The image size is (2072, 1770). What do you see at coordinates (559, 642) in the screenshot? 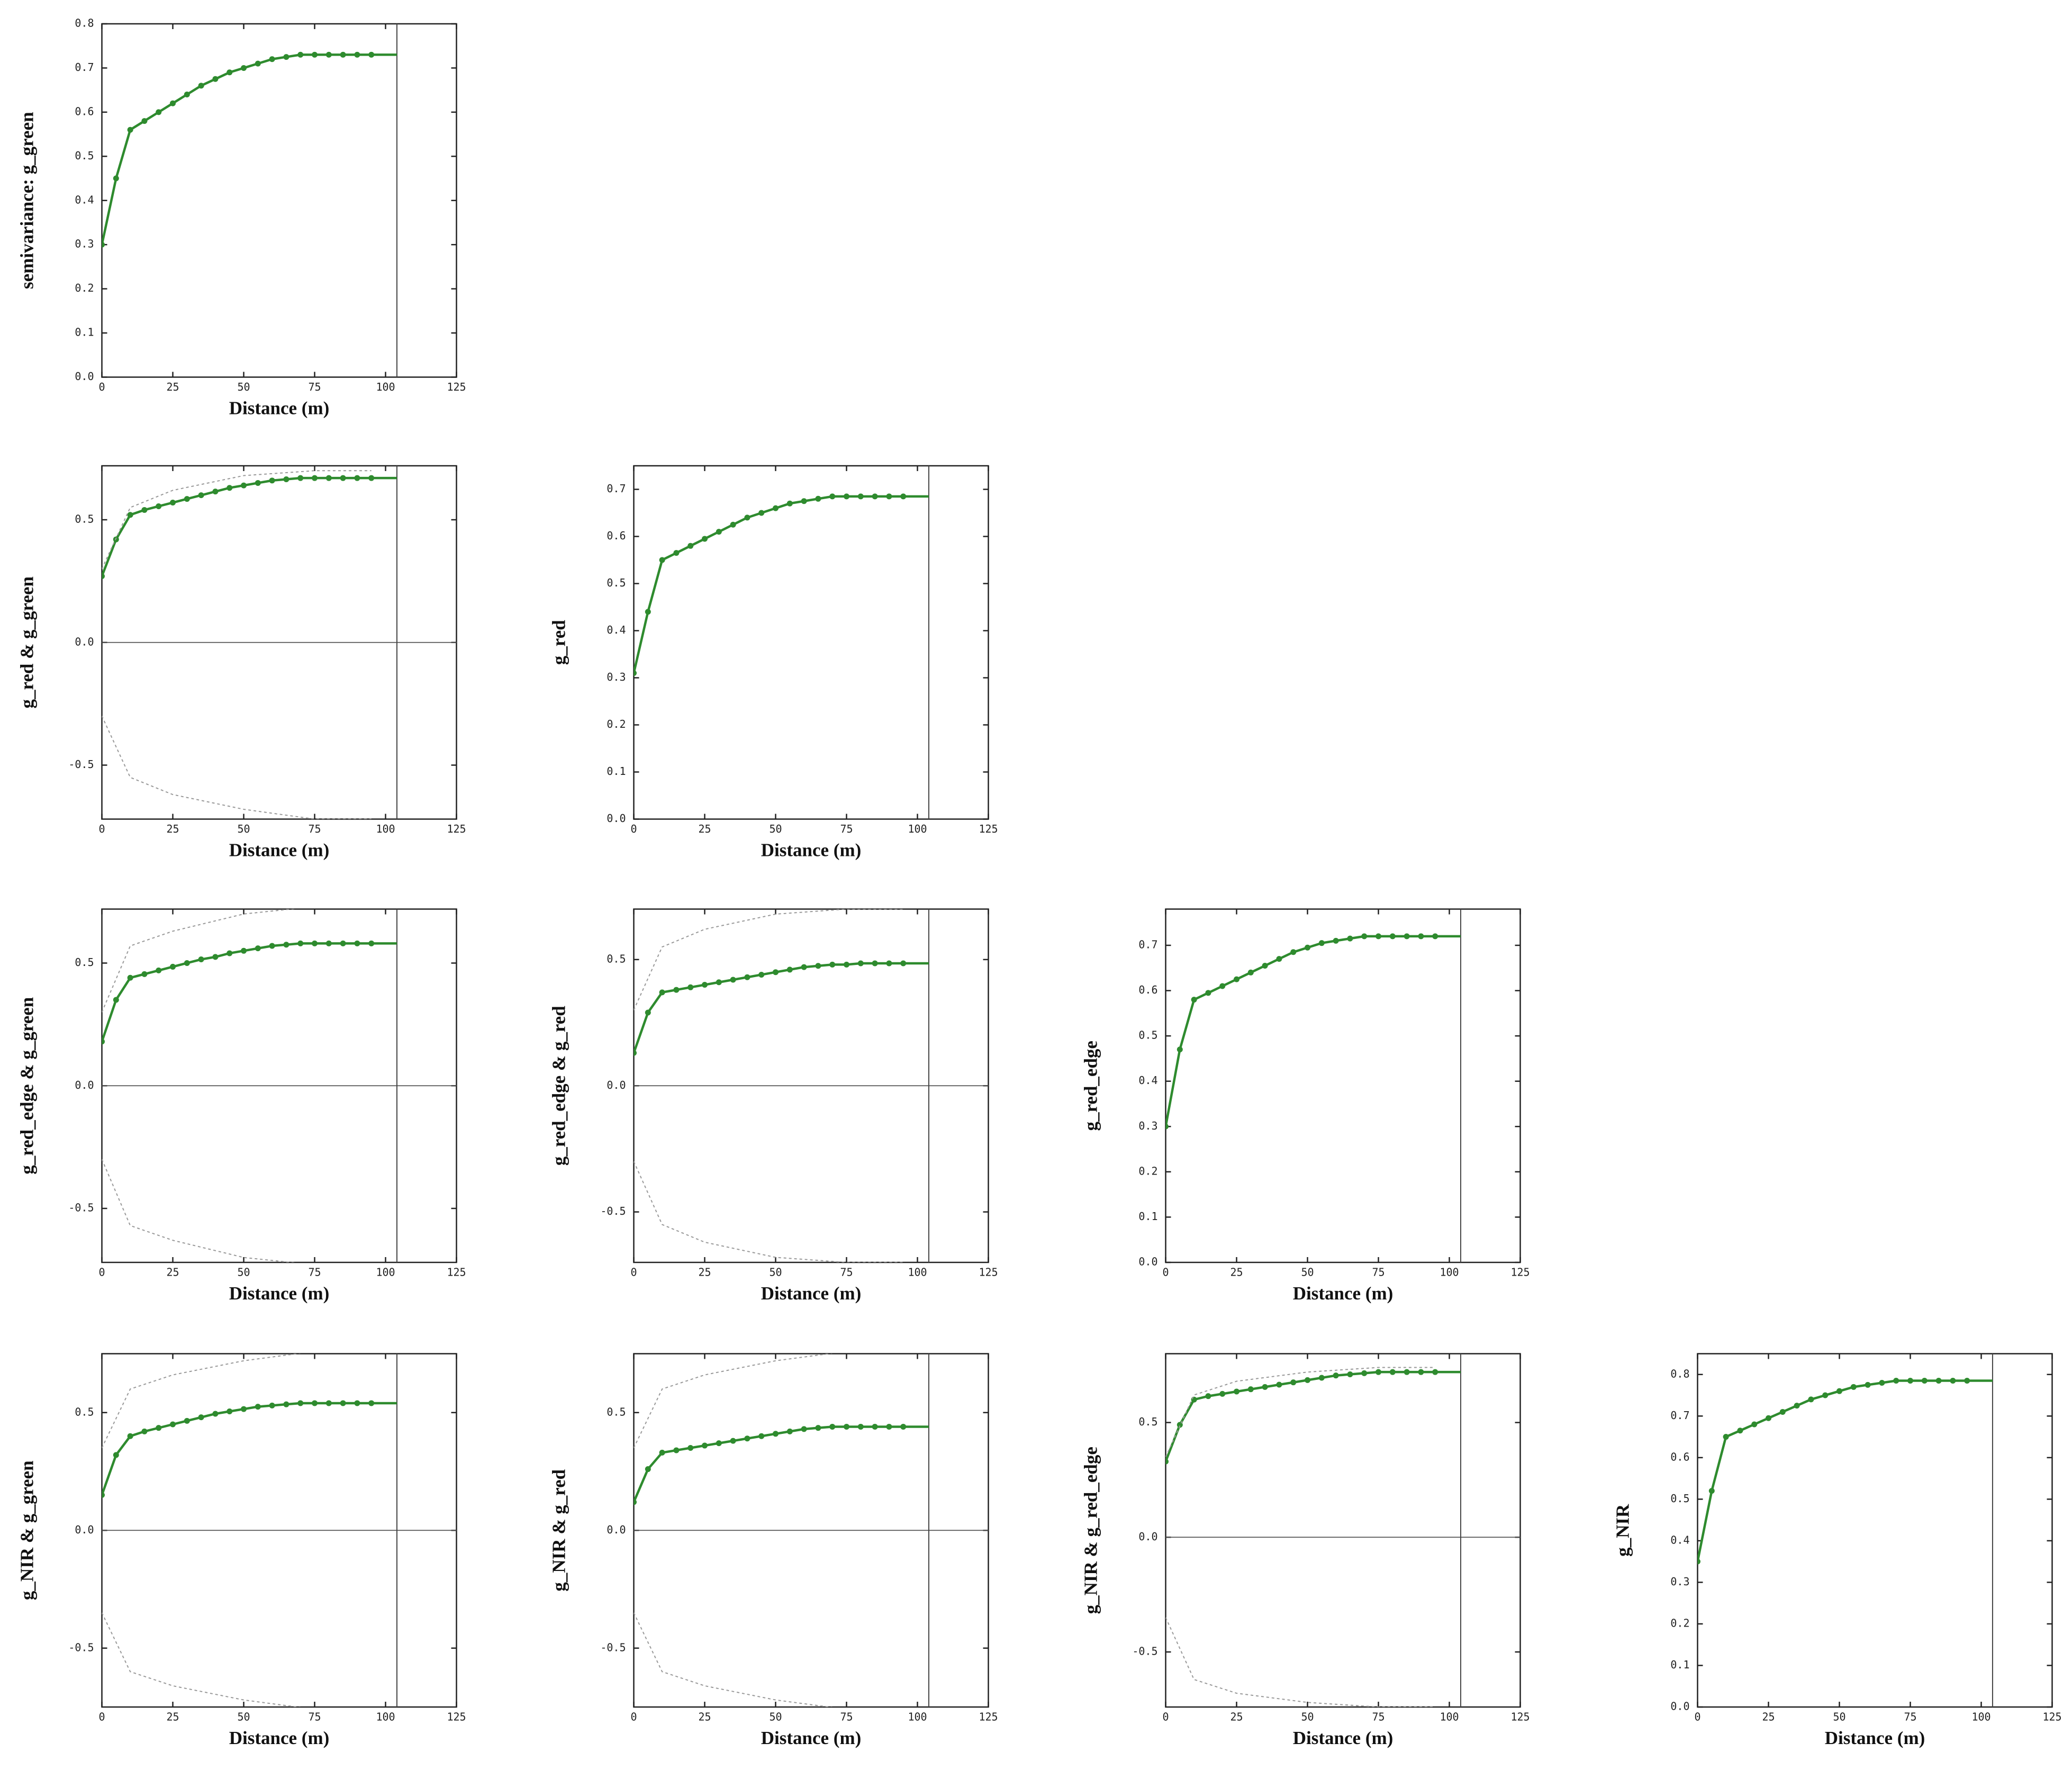
I see `y-axis-label: g_red` at bounding box center [559, 642].